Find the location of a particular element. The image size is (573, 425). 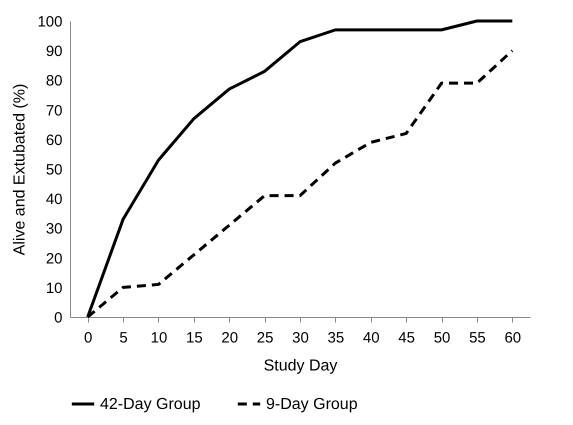

legend-label: 42-Day Group is located at coordinates (150, 404).